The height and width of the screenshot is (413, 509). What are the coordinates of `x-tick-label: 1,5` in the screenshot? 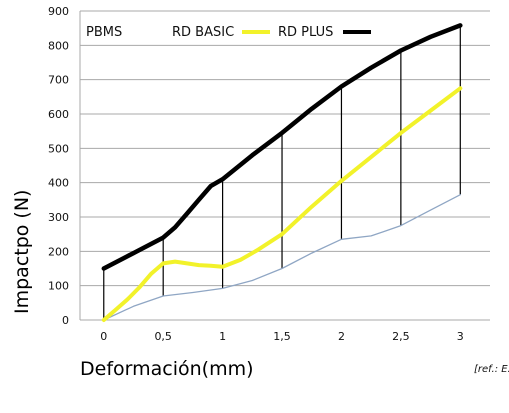 It's located at (282, 336).